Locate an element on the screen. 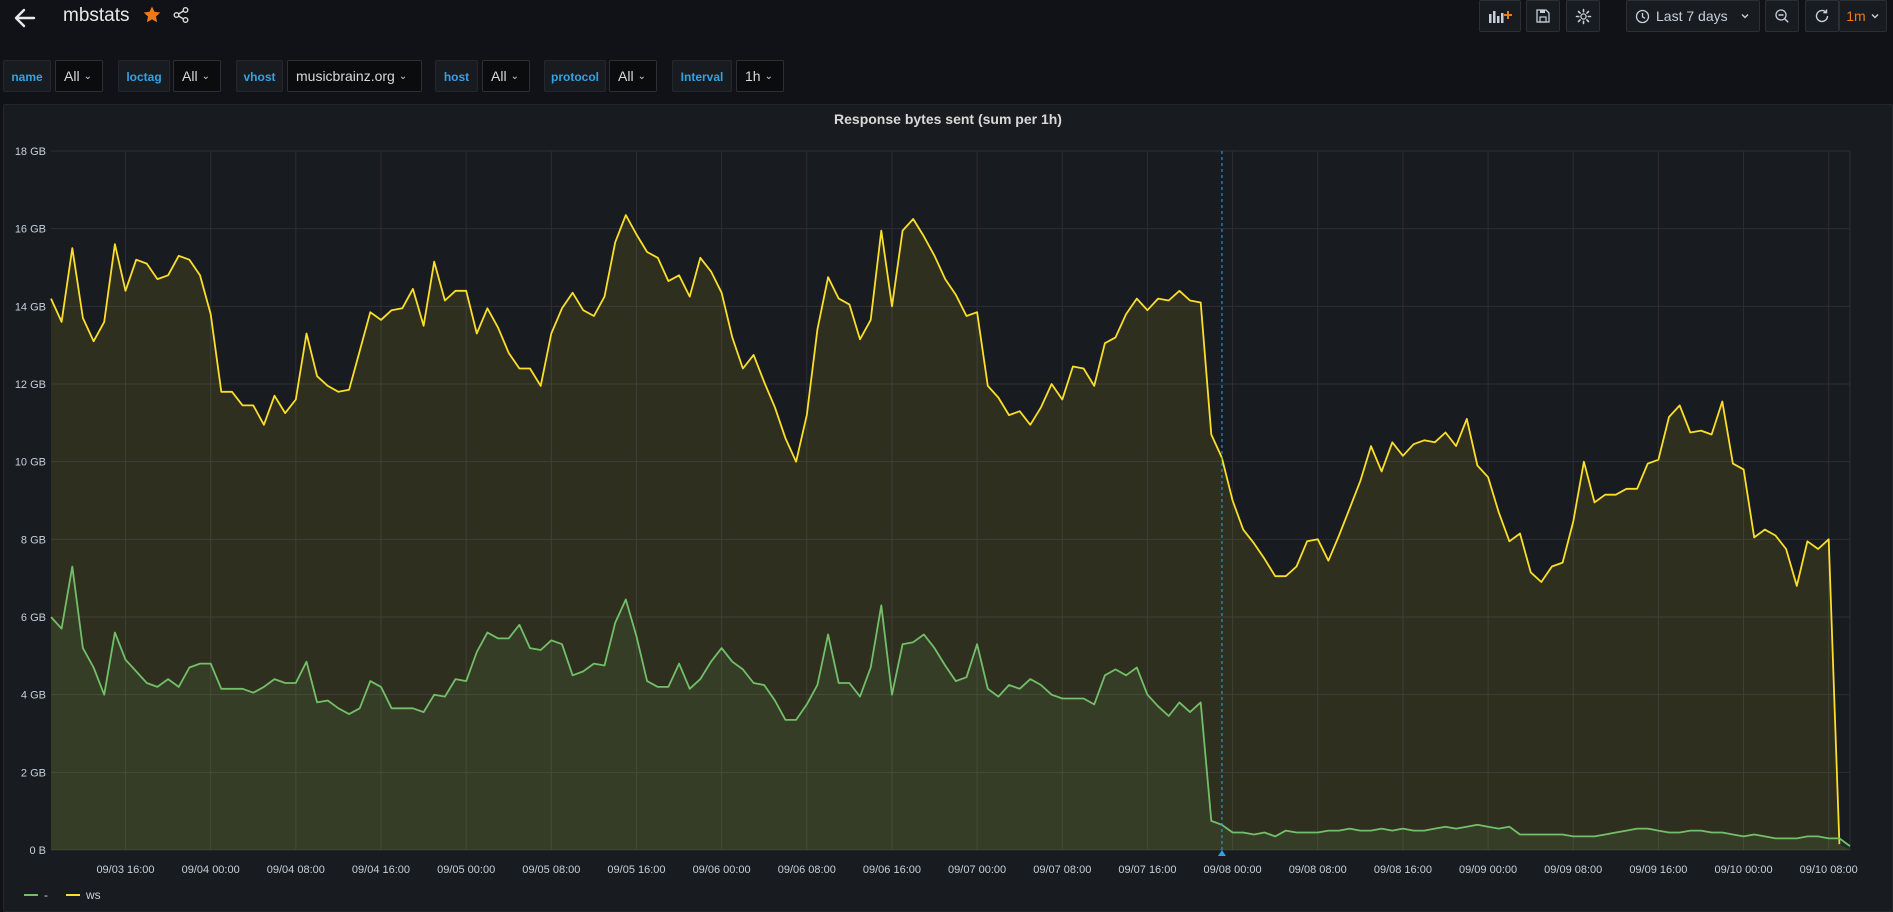 The width and height of the screenshot is (1893, 912). save-dashboard-button is located at coordinates (1543, 16).